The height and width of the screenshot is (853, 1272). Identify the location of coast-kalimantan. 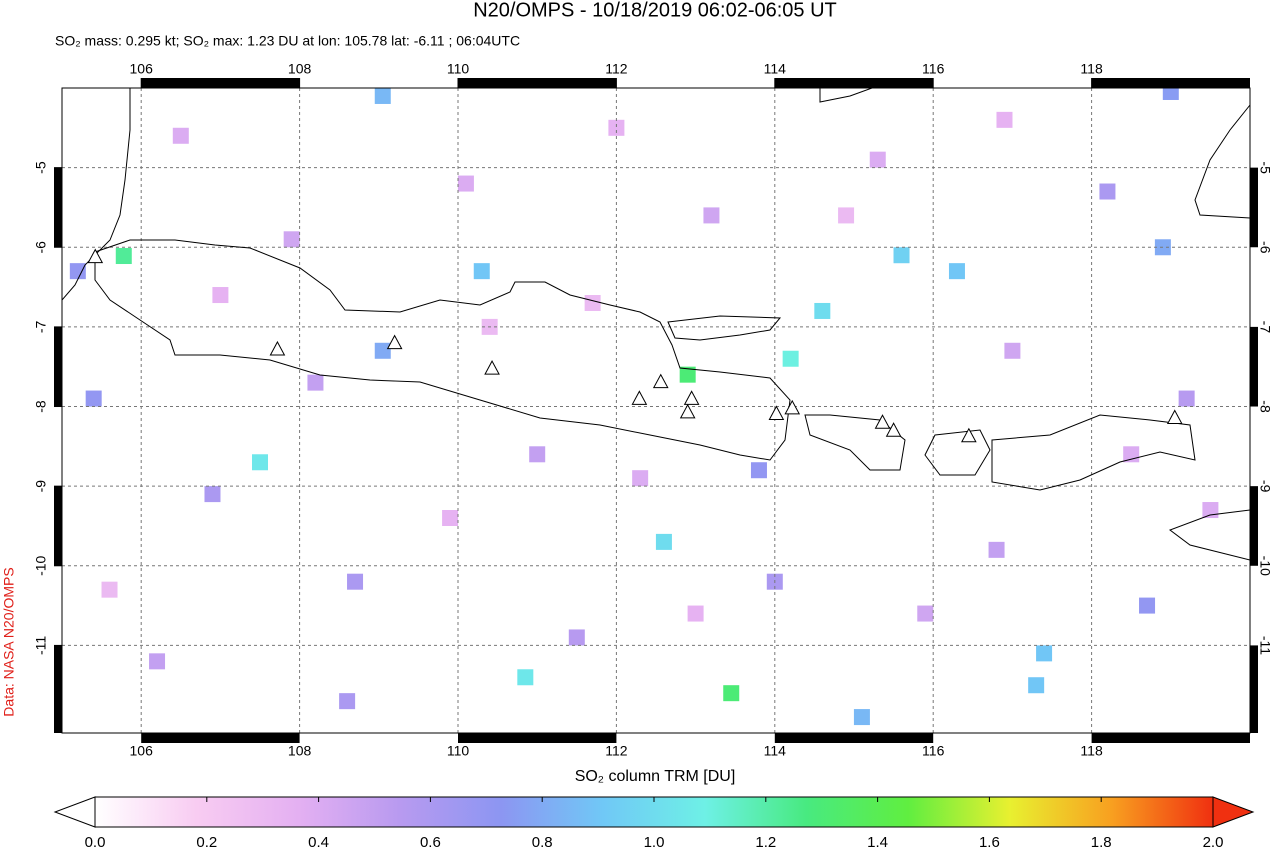
(846, 95).